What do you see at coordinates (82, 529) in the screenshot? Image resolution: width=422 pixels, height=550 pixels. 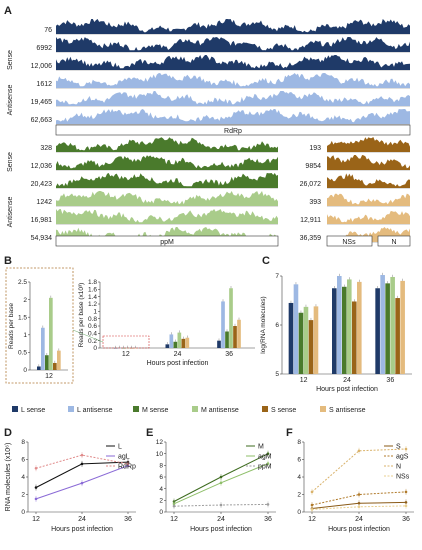 I see `D-xlabel: Hours post infection` at bounding box center [82, 529].